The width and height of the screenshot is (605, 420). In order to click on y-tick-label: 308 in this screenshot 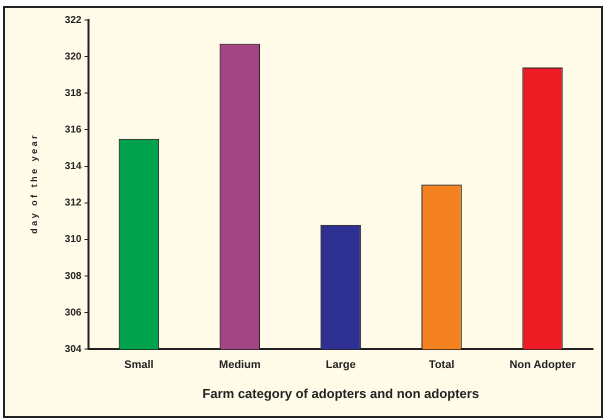, I will do `click(73, 276)`.